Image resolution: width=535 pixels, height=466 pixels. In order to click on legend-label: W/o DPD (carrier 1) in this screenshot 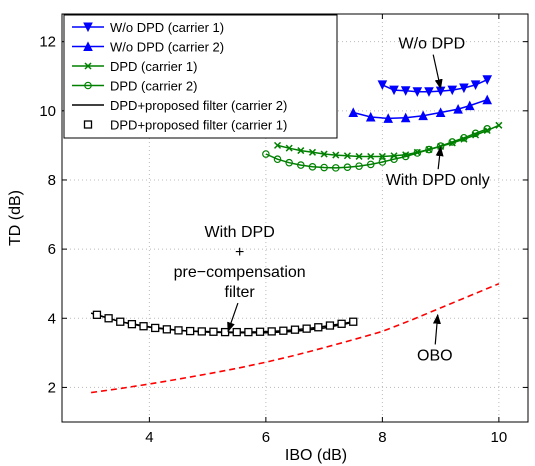, I will do `click(167, 27)`.